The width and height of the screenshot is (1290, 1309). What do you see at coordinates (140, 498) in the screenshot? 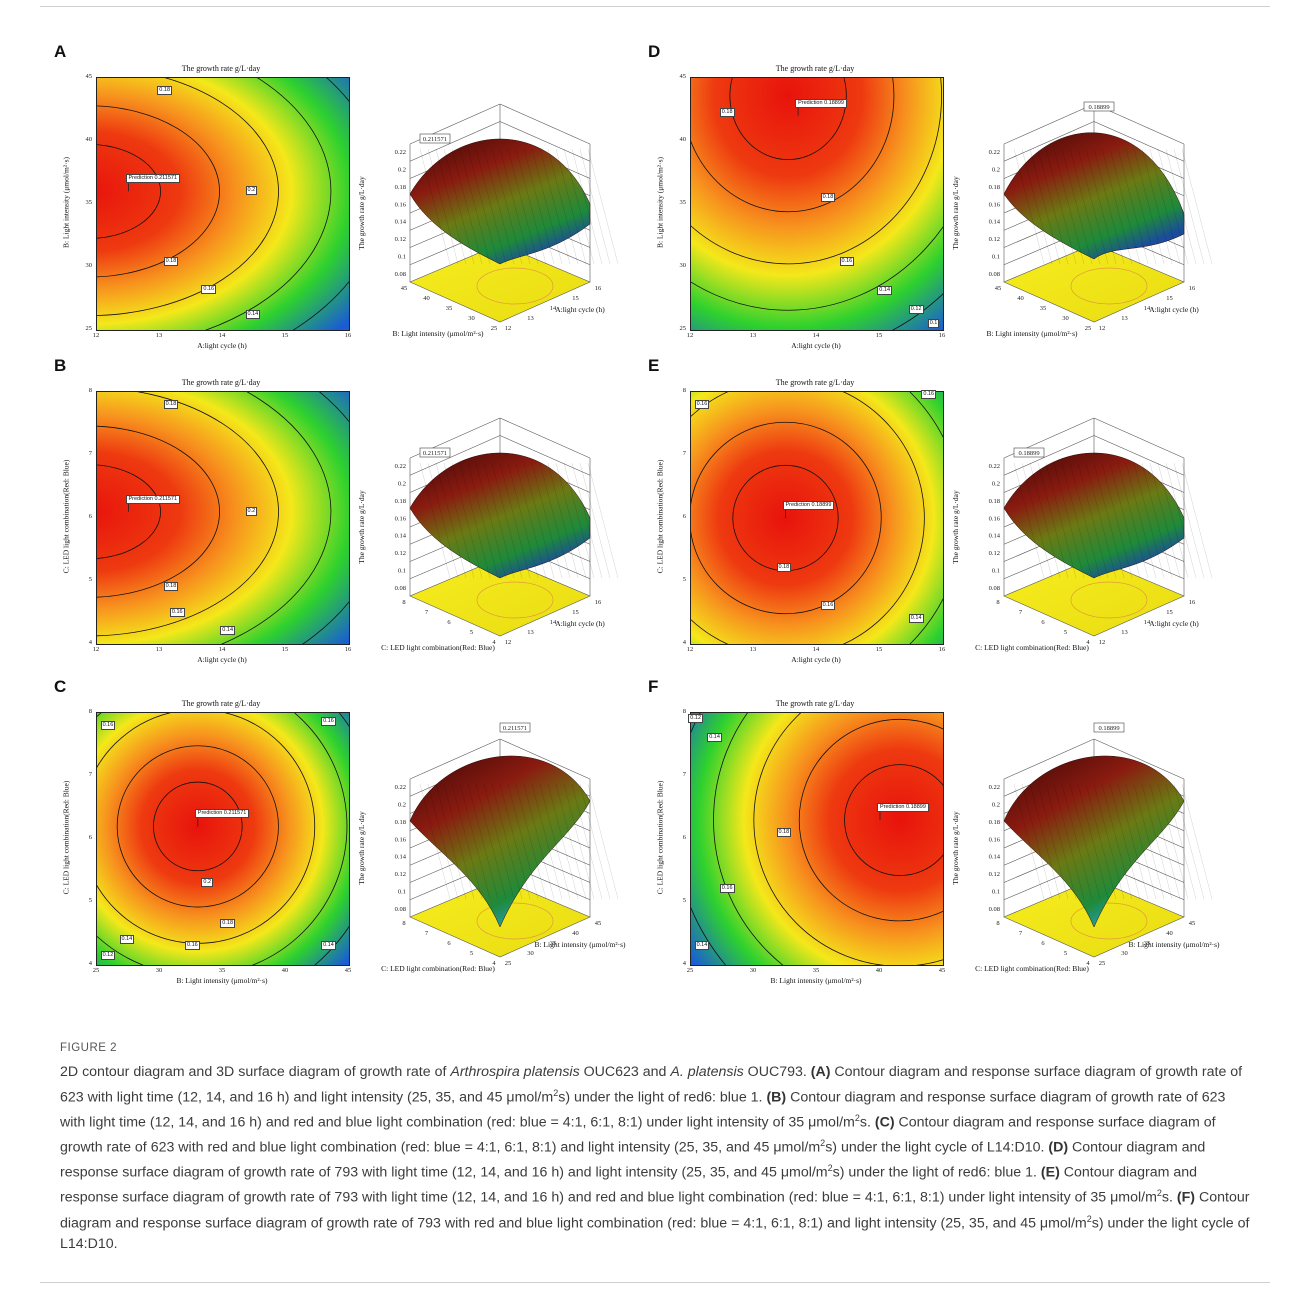
I see `prediction-label-text: Prediction` at bounding box center [140, 498].